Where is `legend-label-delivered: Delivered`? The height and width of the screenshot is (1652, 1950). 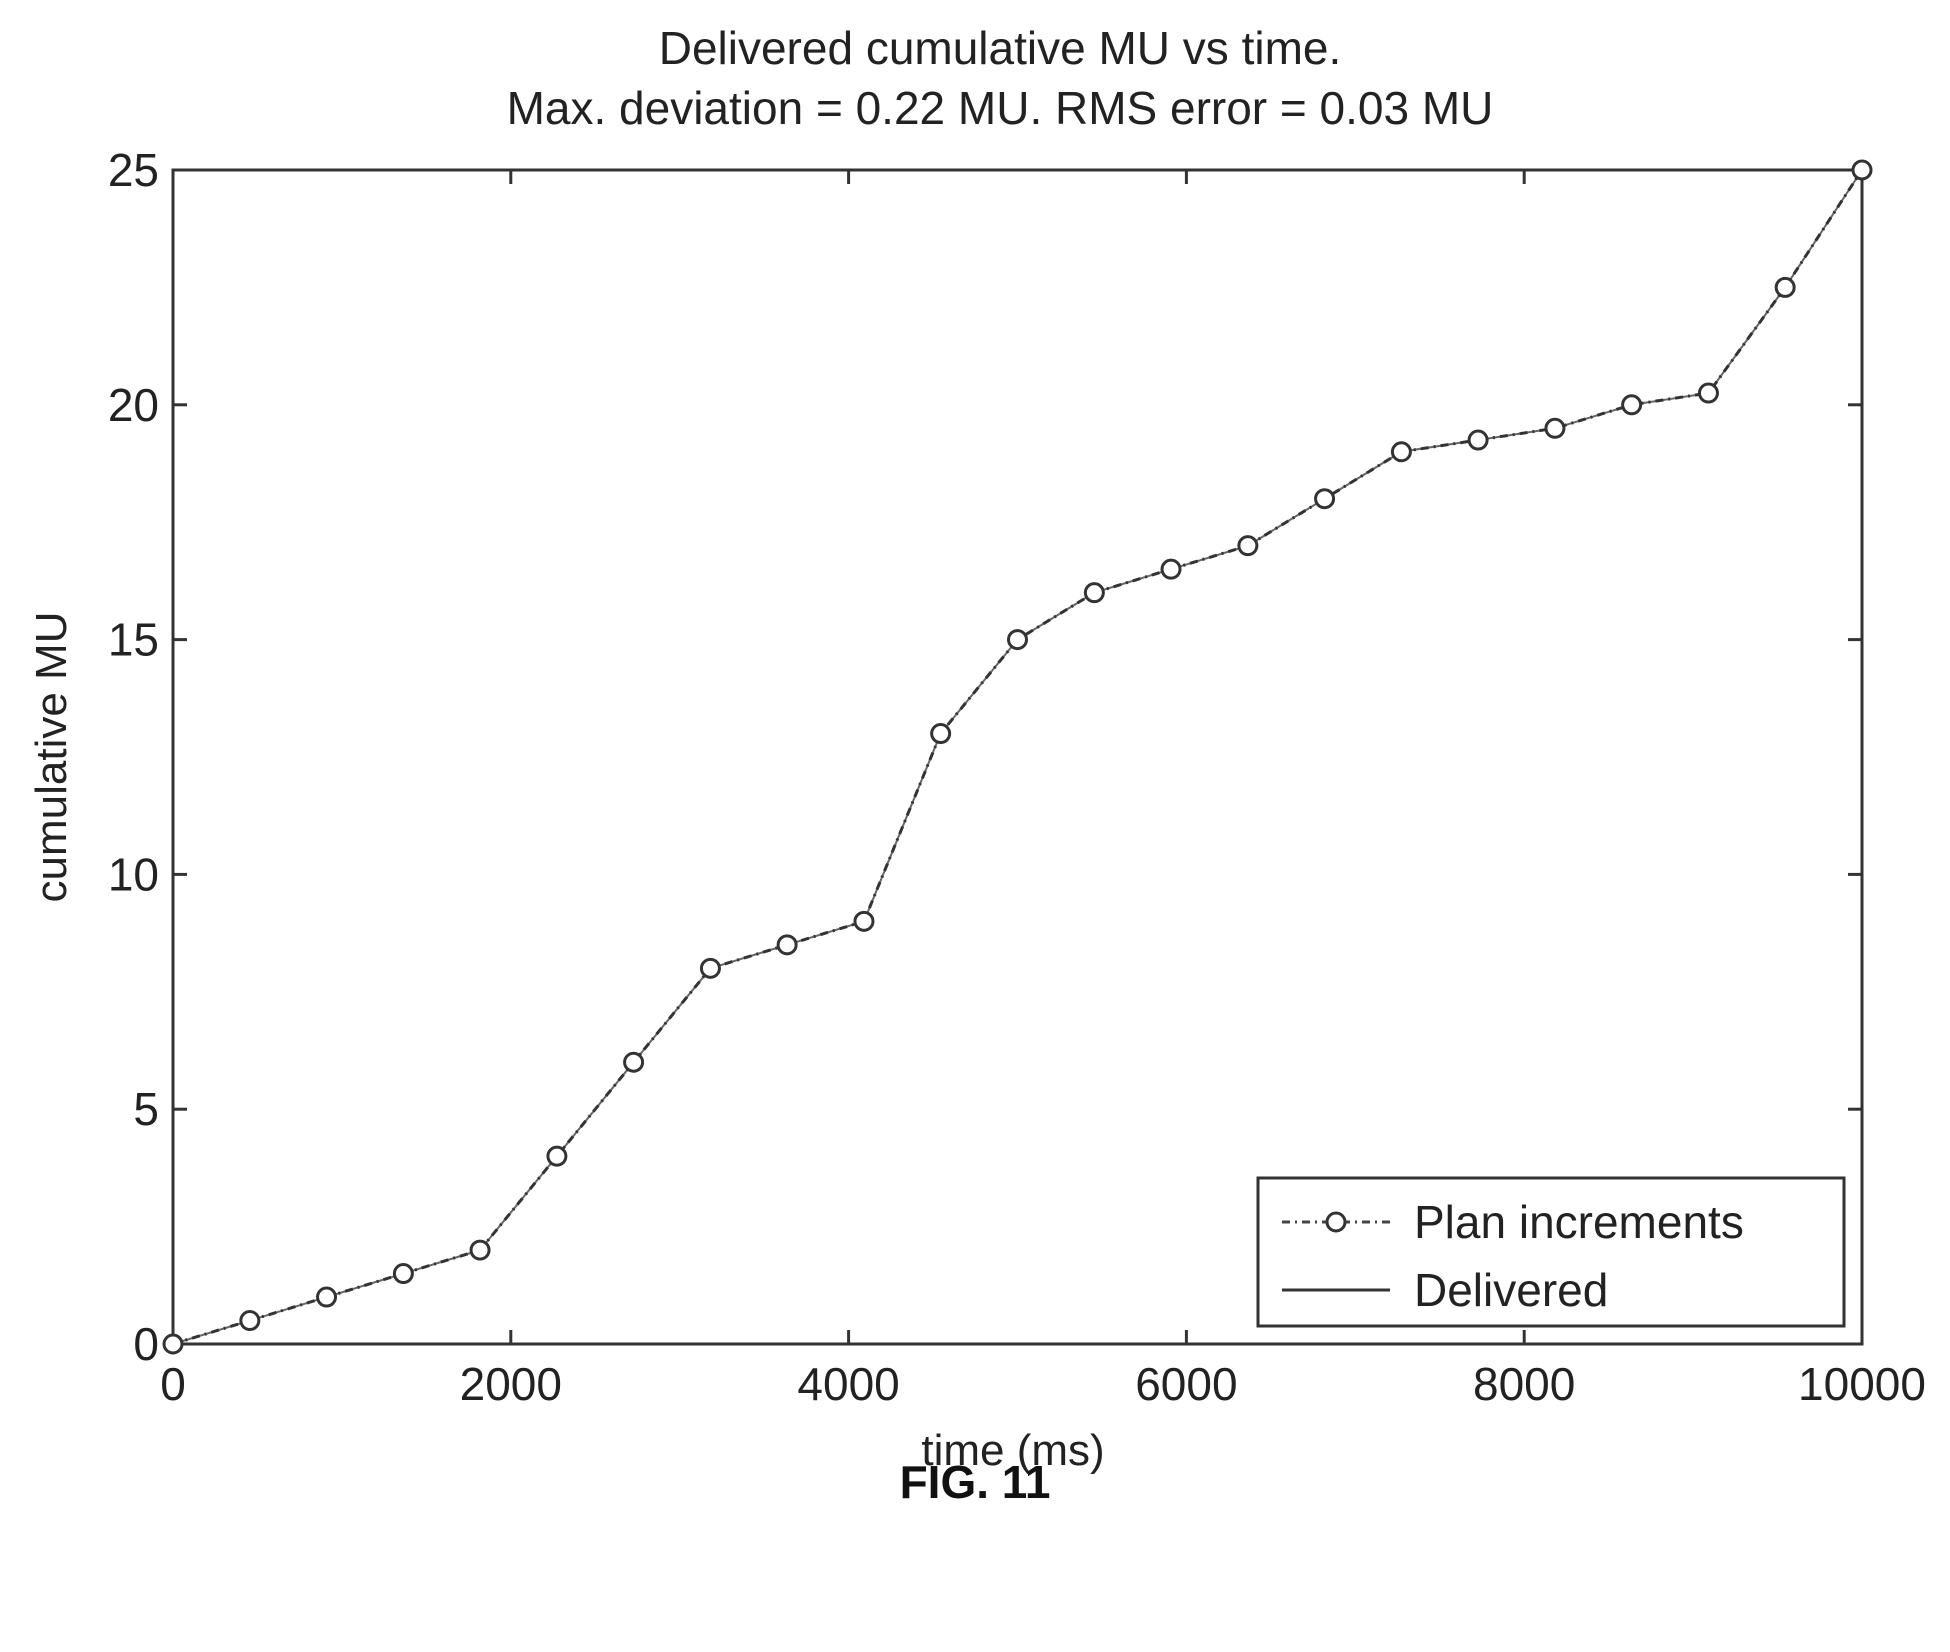
legend-label-delivered: Delivered is located at coordinates (1511, 1290).